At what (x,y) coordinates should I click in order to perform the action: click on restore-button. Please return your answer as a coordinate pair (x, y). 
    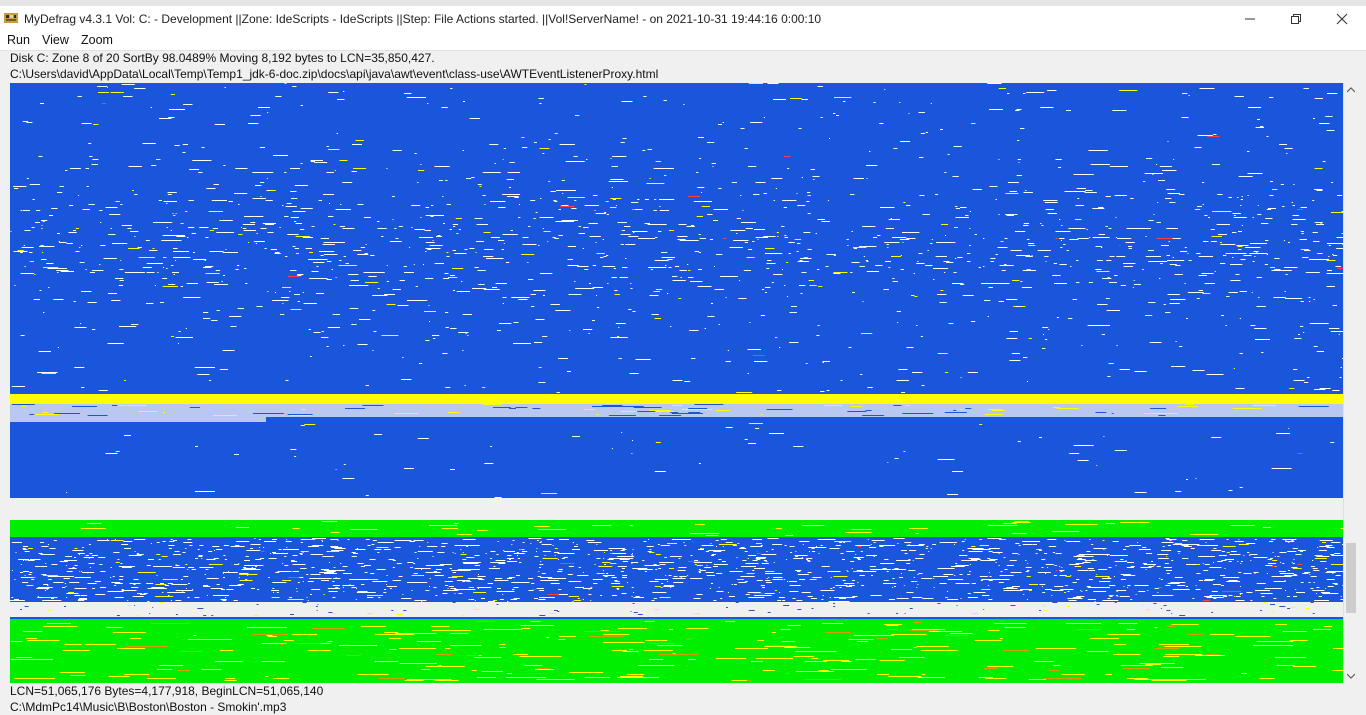
    Looking at the image, I should click on (1296, 19).